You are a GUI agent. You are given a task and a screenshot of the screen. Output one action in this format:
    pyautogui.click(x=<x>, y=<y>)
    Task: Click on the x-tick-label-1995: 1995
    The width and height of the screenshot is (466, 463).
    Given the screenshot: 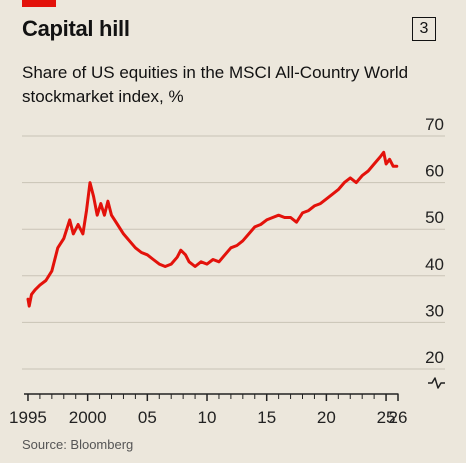 What is the action you would take?
    pyautogui.click(x=28, y=417)
    